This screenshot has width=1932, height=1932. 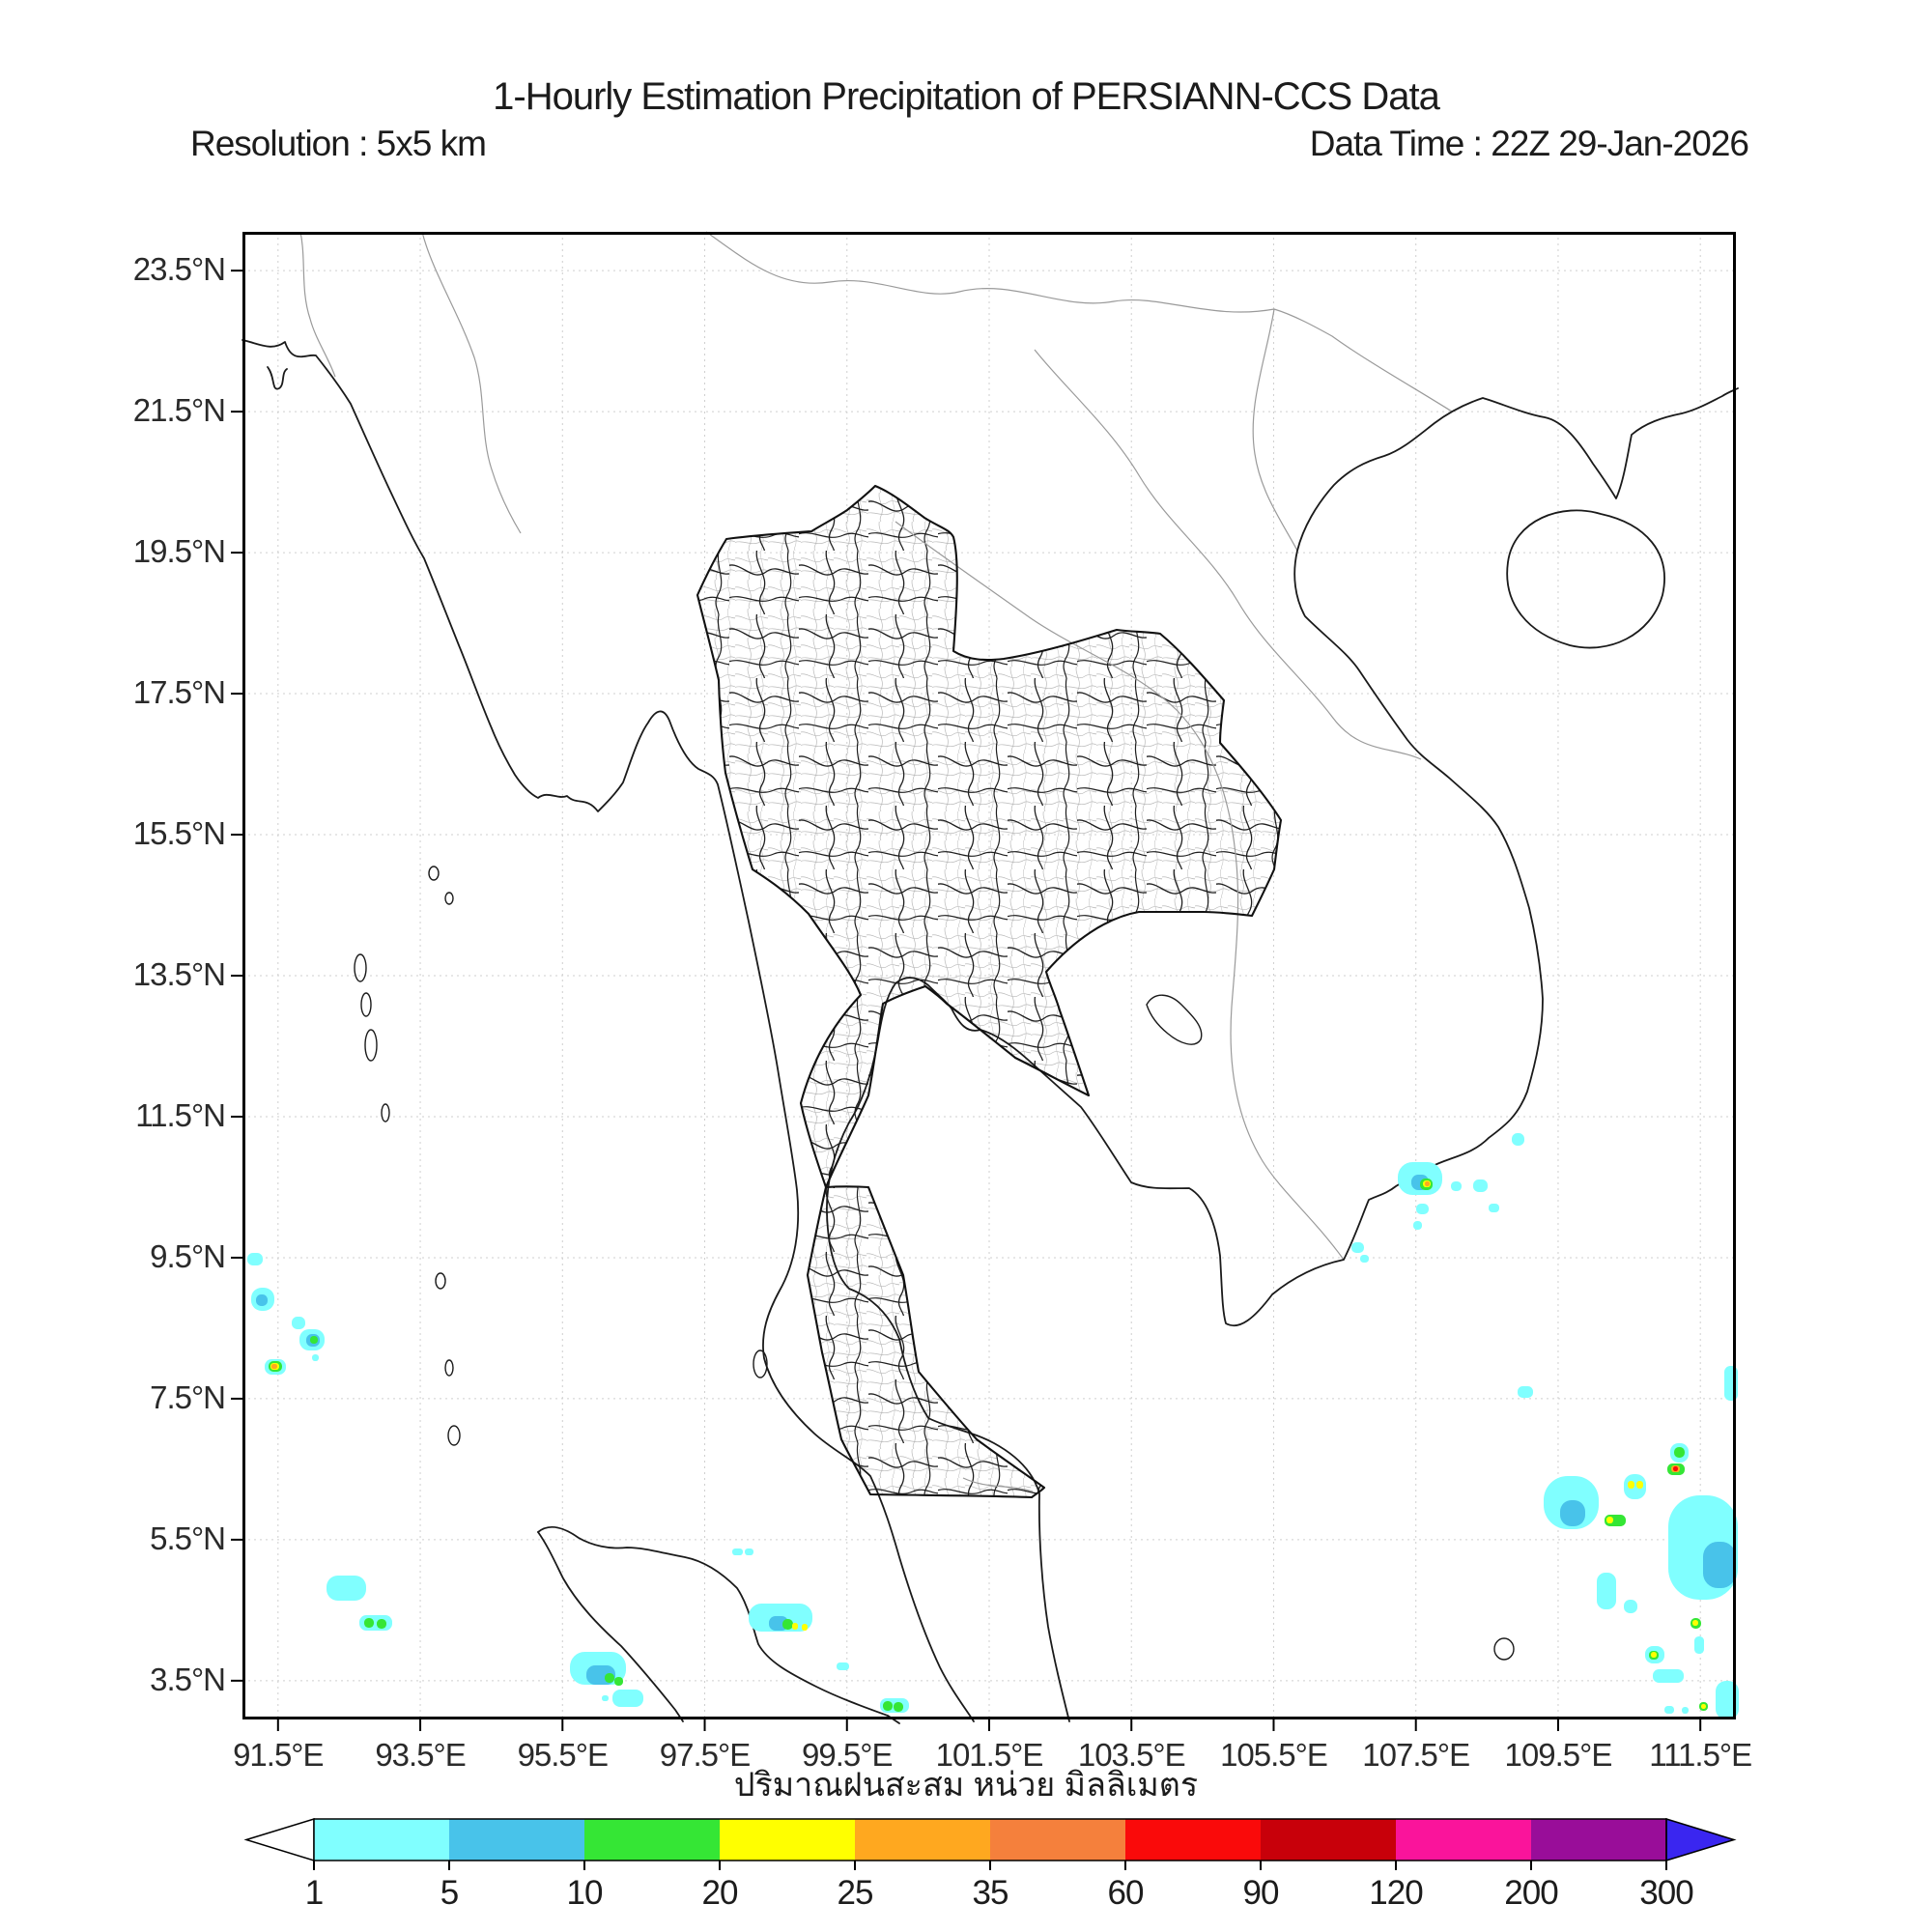 I want to click on resolution-label: Resolution : 5x5 km, so click(x=338, y=143).